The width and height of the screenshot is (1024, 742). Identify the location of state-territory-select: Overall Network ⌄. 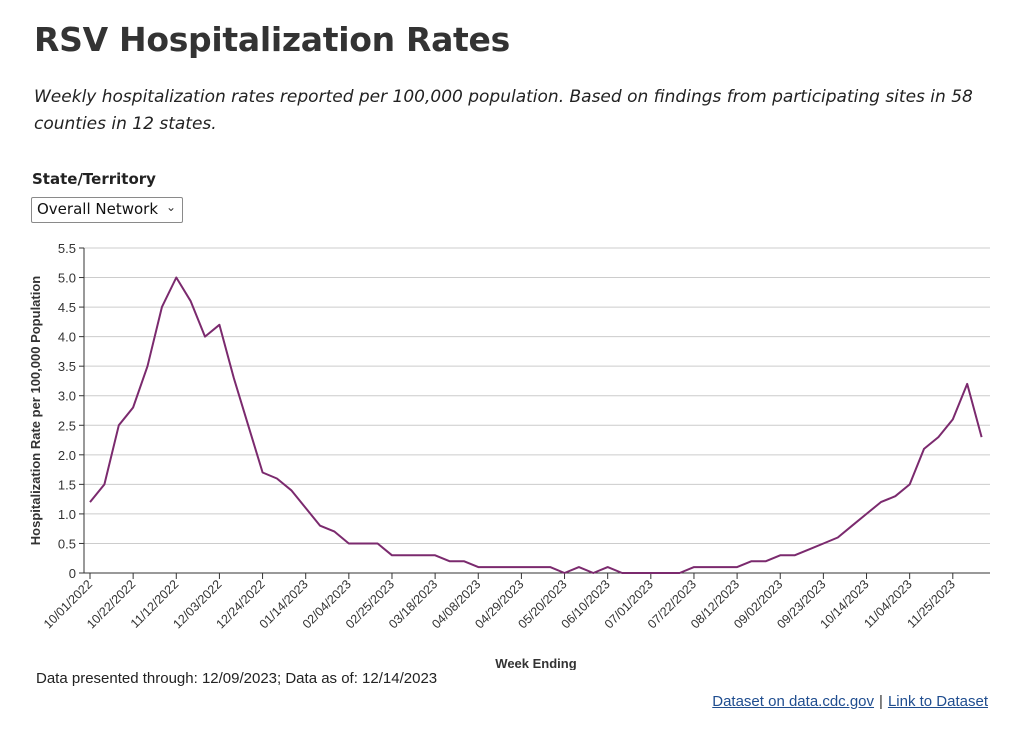
(107, 210).